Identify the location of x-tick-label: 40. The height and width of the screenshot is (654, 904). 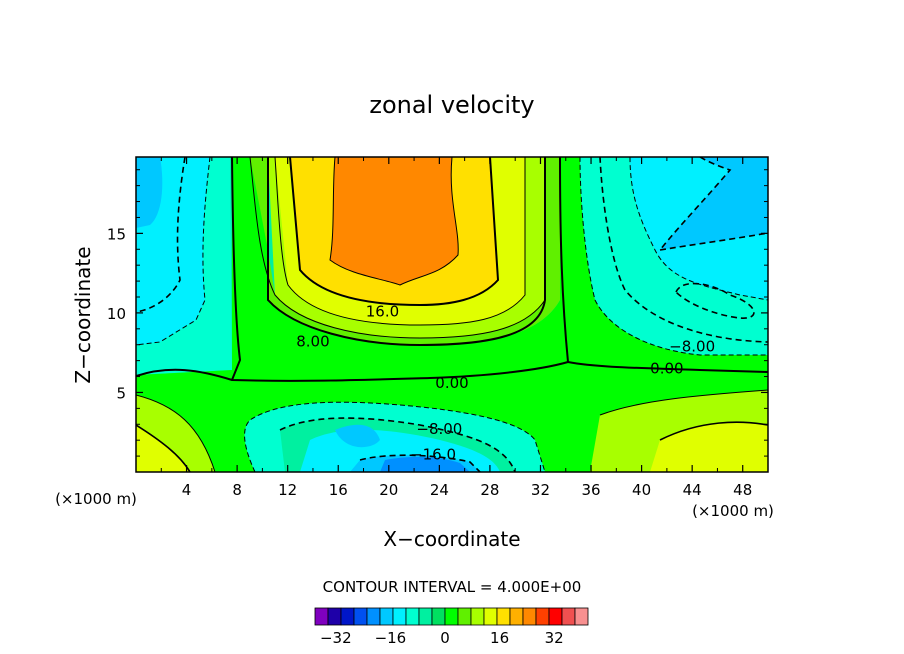
(641, 490).